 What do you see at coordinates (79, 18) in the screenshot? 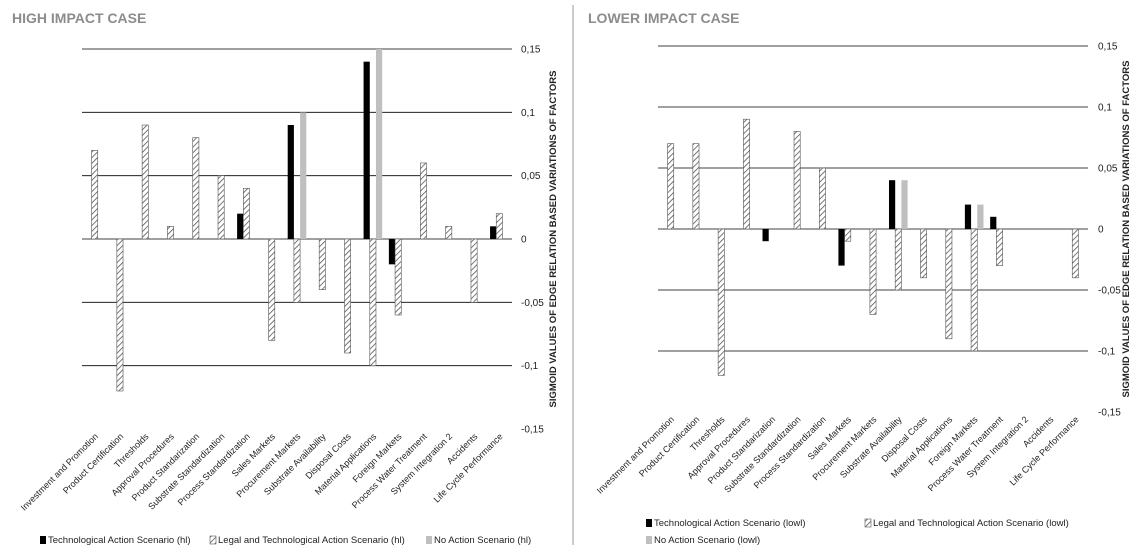
I see `chart-title: HIGH IMPACT CASE` at bounding box center [79, 18].